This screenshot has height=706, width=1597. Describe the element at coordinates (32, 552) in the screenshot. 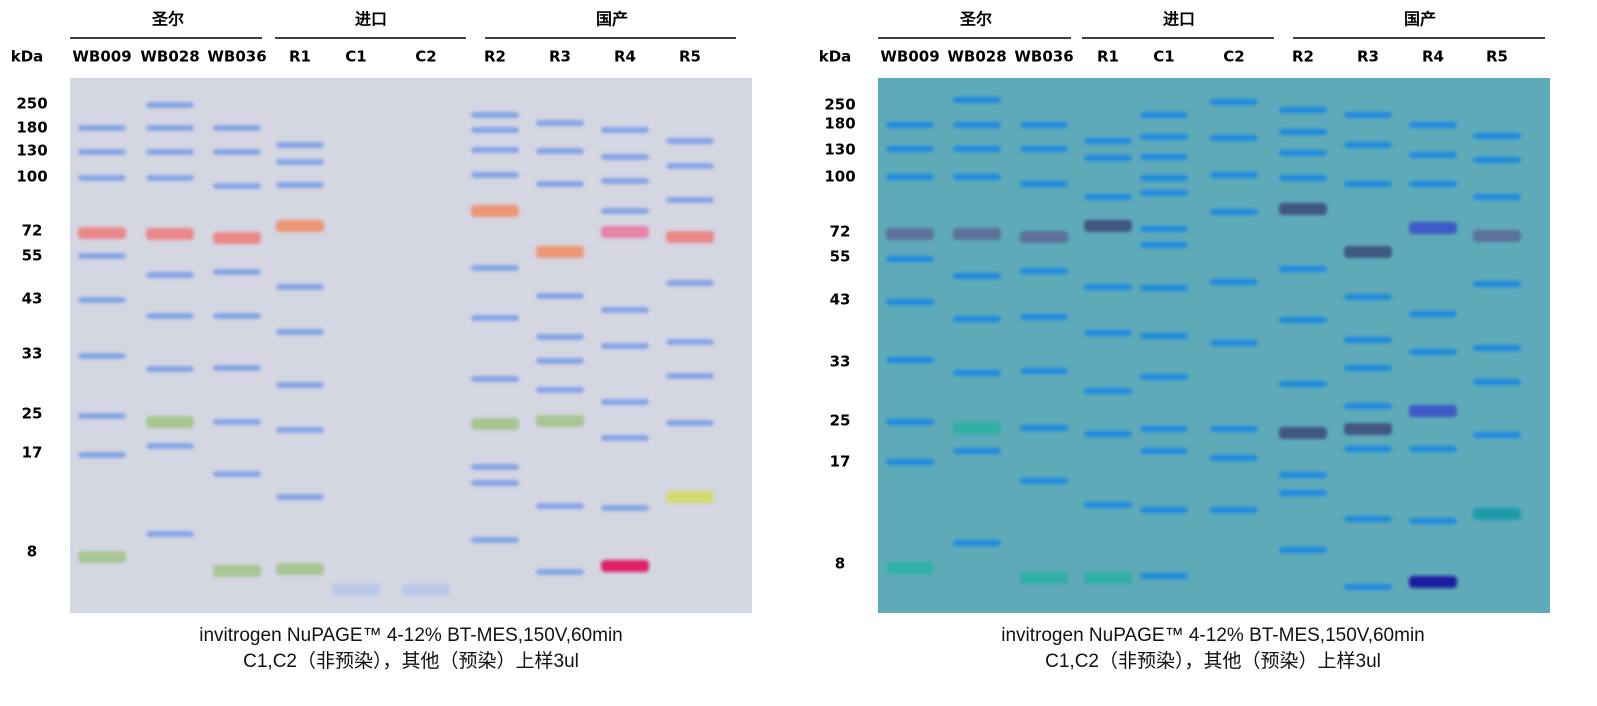

I see `marker-label: 8` at that location.